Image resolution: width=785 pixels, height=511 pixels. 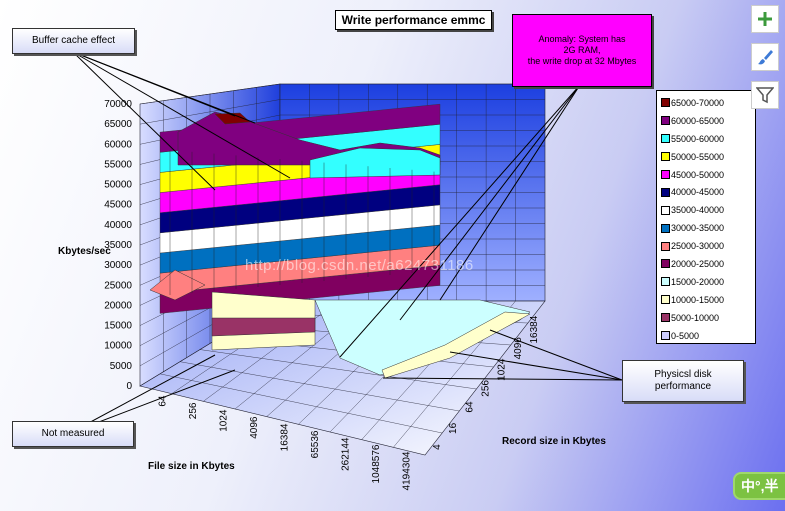 What do you see at coordinates (698, 210) in the screenshot?
I see `legend-label: 35000-40000` at bounding box center [698, 210].